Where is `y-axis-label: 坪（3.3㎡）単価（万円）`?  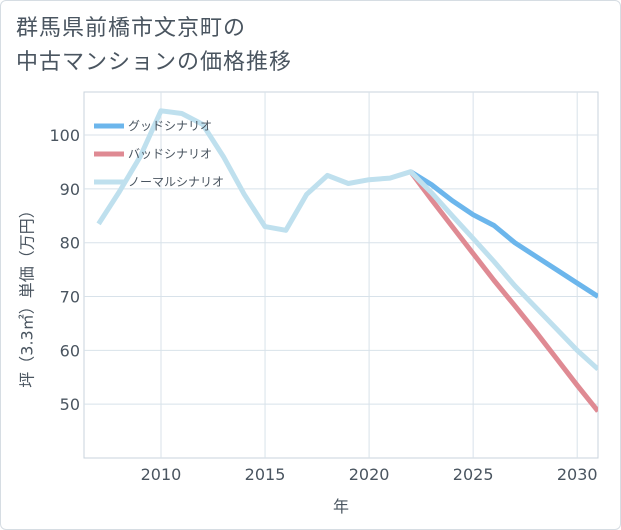
y-axis-label: 坪（3.3㎡）単価（万円） is located at coordinates (27, 294).